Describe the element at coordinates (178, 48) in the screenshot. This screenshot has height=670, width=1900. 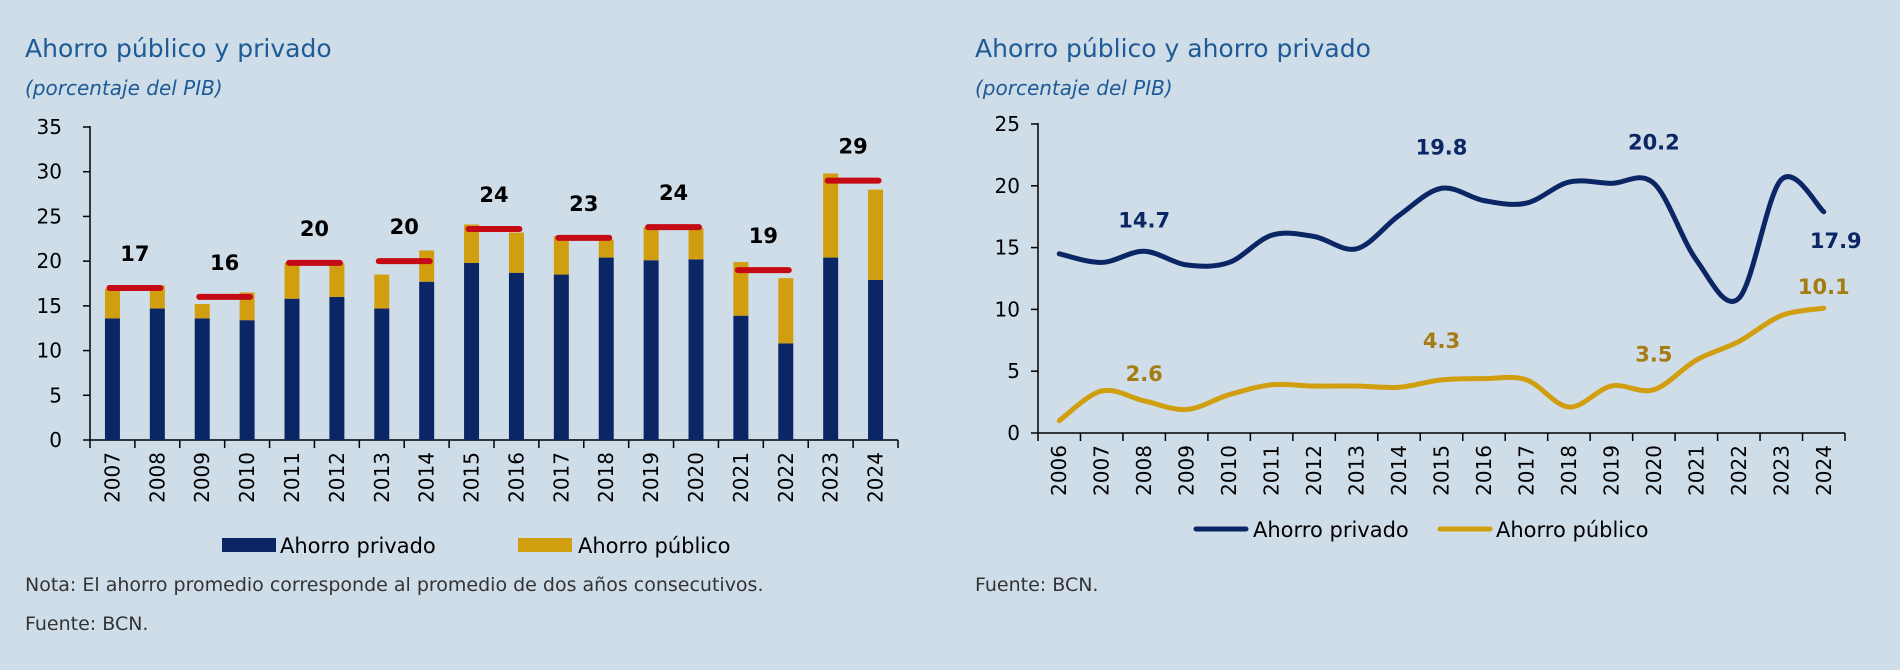
I see `left-chart-title: Ahorro público y privado` at that location.